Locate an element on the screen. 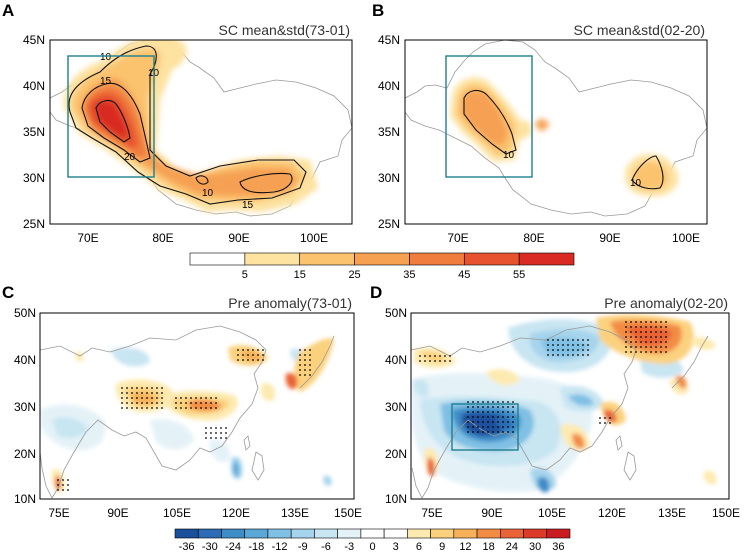  panel-title-a: SC mean&std(73-01) is located at coordinates (284, 30).